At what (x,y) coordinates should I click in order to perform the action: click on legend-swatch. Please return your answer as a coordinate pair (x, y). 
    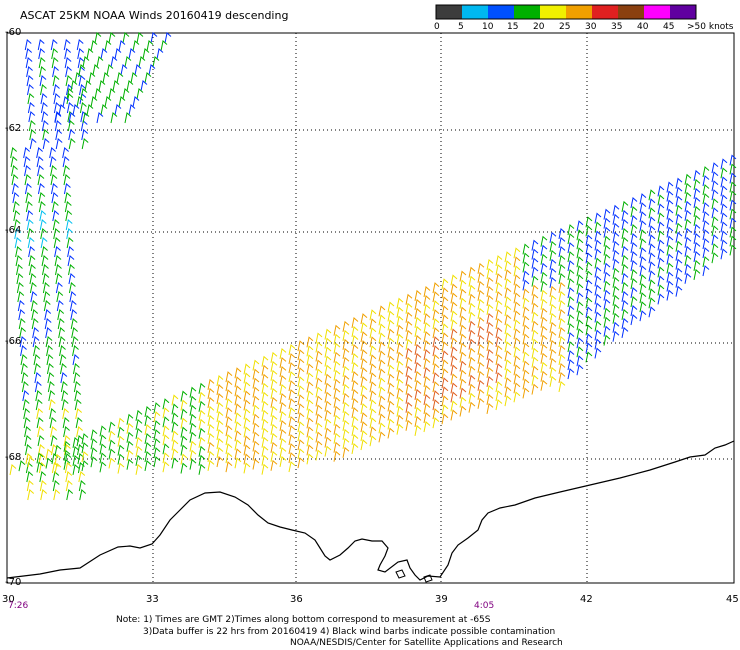
    Looking at the image, I should click on (449, 12).